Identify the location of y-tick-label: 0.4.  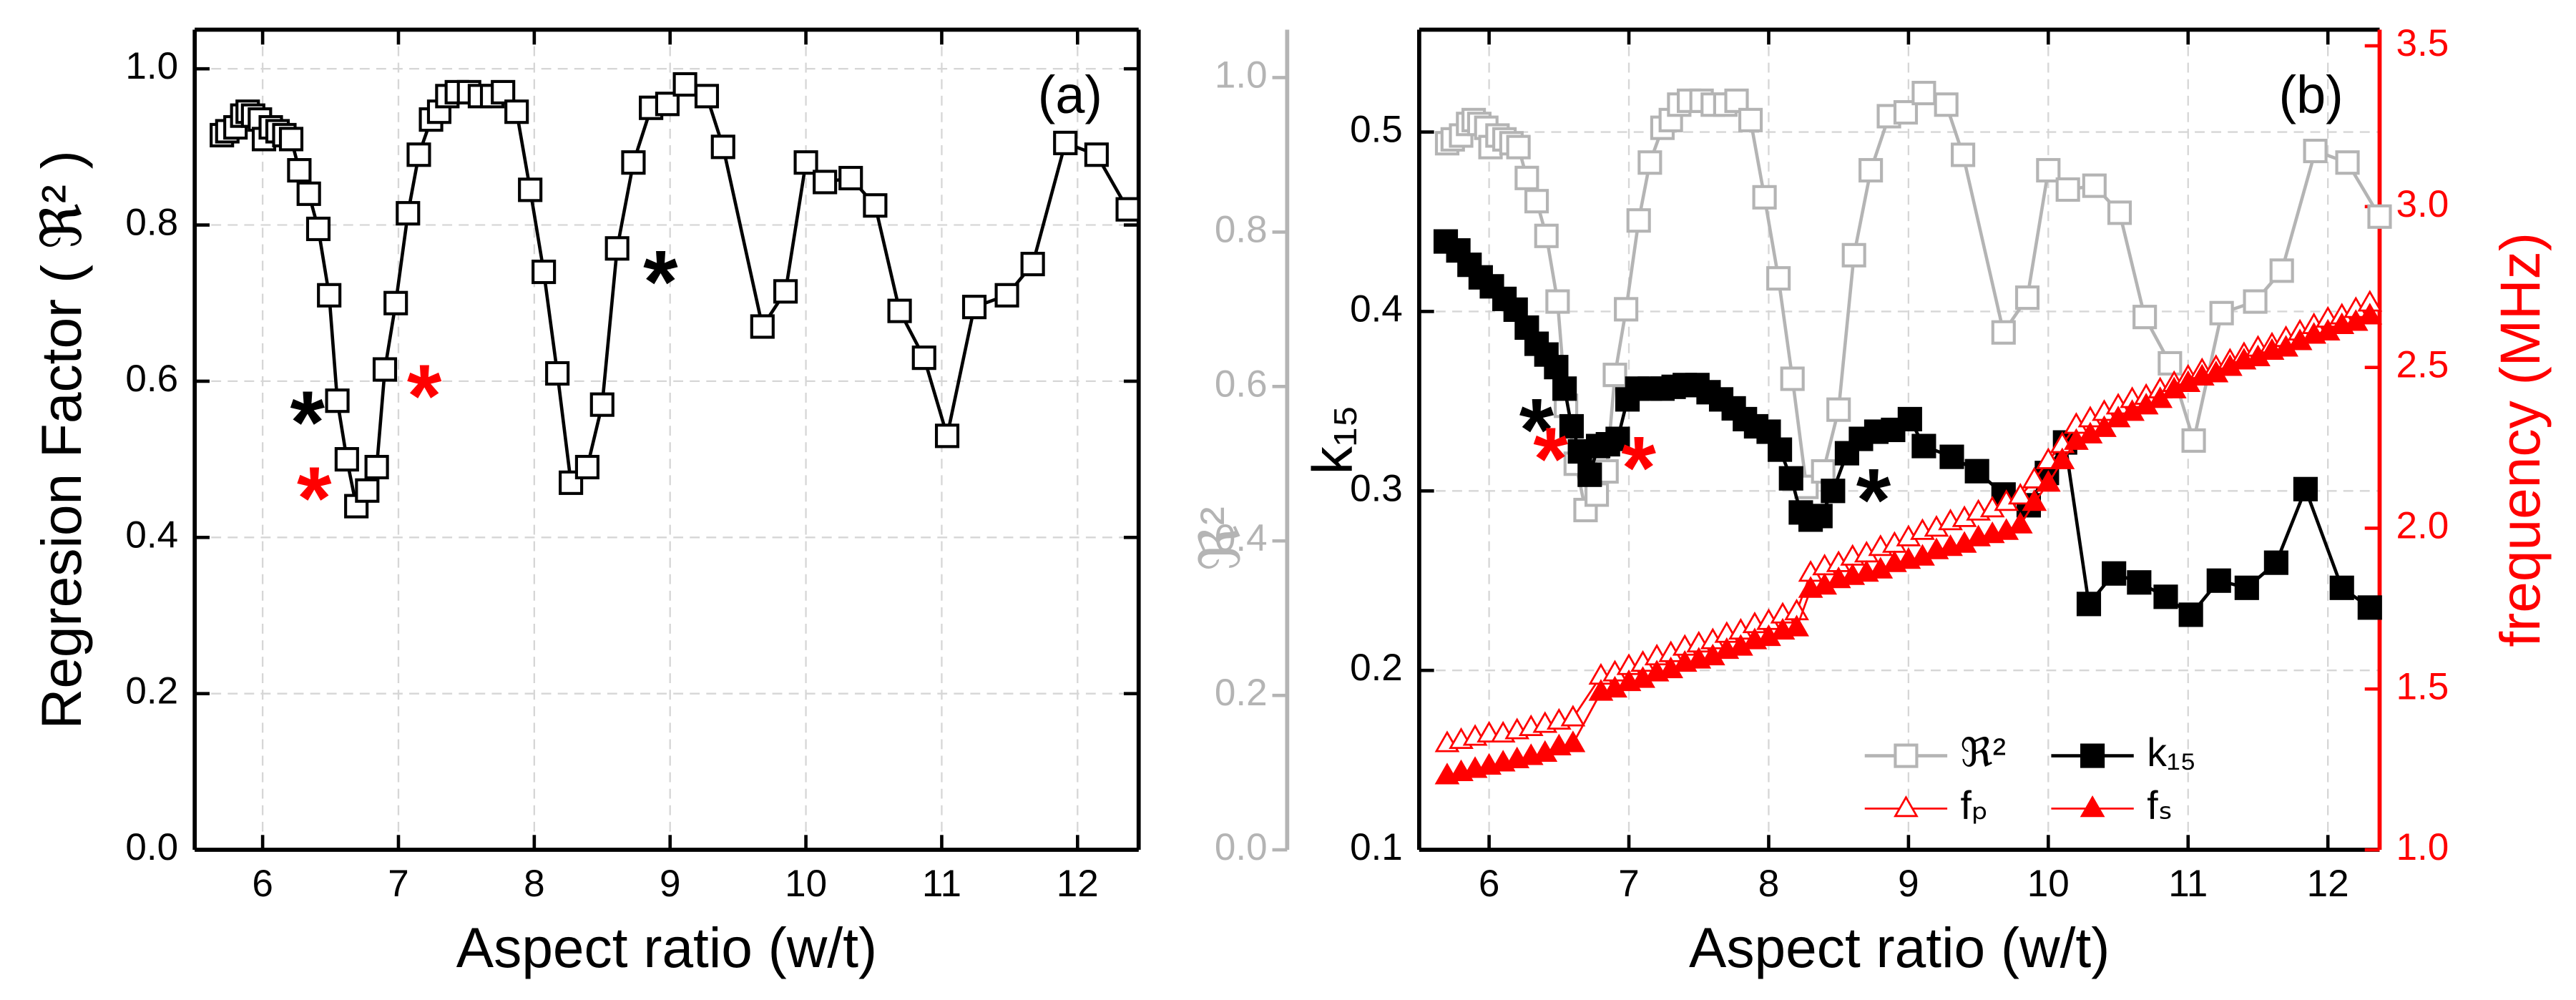
(152, 535).